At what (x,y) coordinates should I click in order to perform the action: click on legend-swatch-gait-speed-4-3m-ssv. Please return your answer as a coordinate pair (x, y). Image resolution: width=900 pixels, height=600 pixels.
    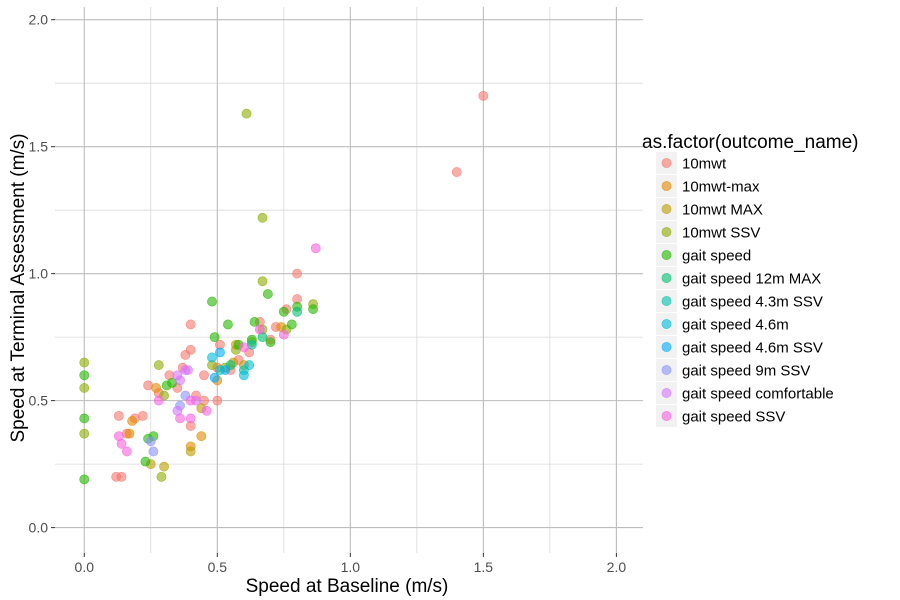
    Looking at the image, I should click on (666, 301).